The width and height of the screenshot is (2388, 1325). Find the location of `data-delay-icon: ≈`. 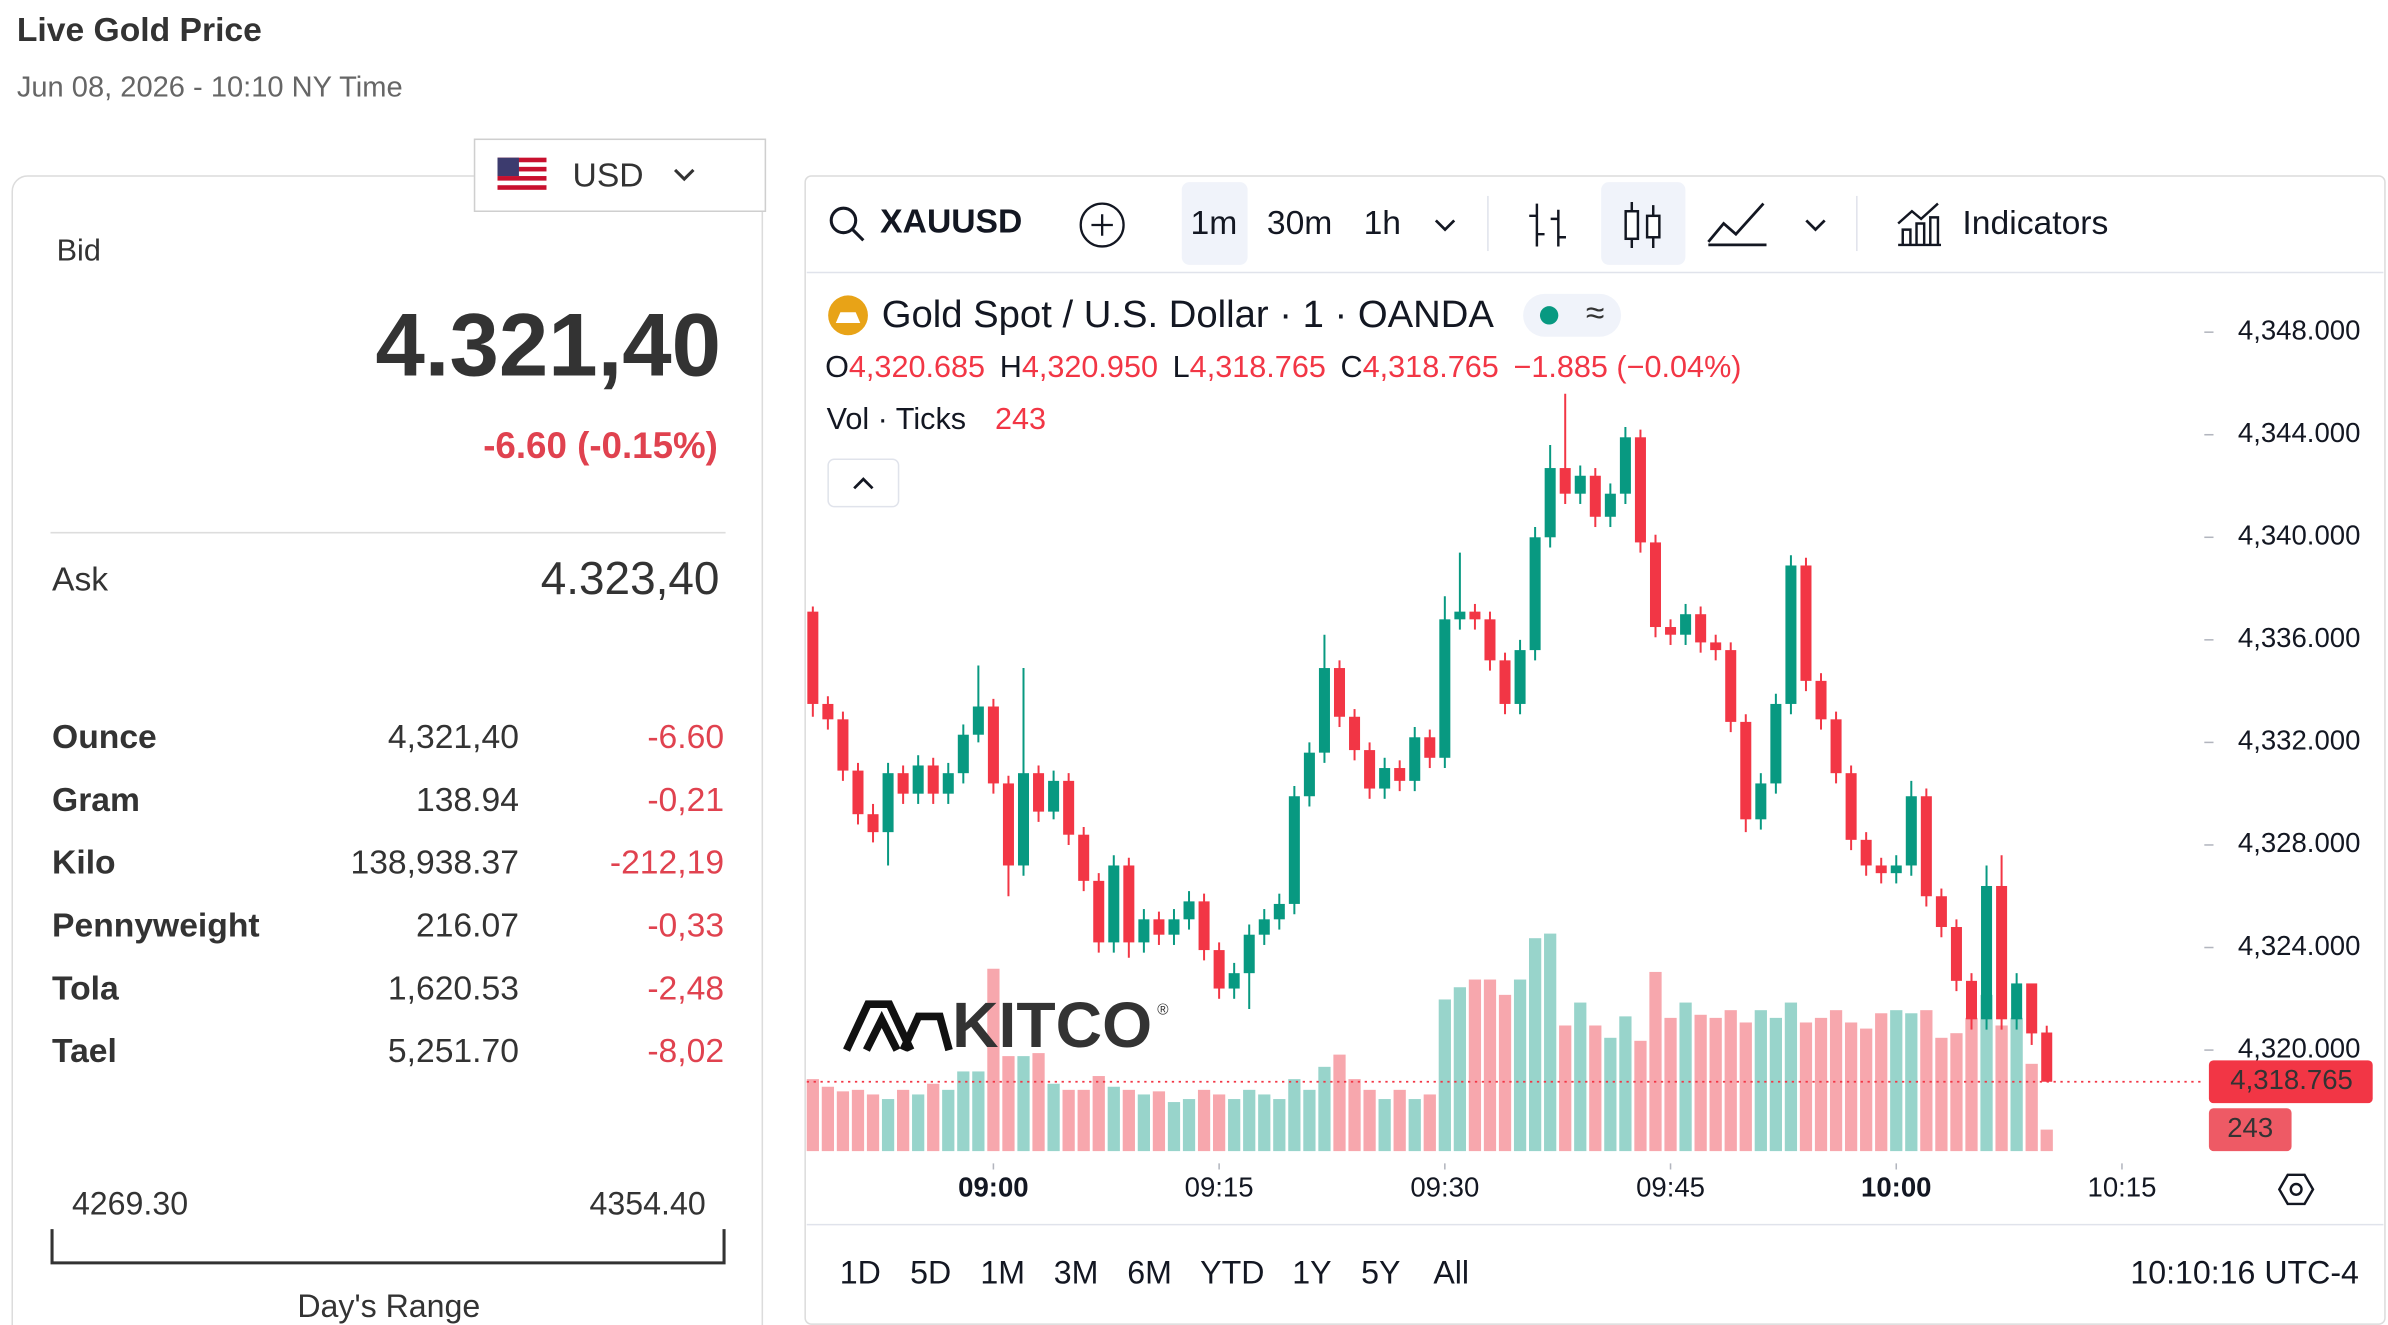

data-delay-icon: ≈ is located at coordinates (1595, 313).